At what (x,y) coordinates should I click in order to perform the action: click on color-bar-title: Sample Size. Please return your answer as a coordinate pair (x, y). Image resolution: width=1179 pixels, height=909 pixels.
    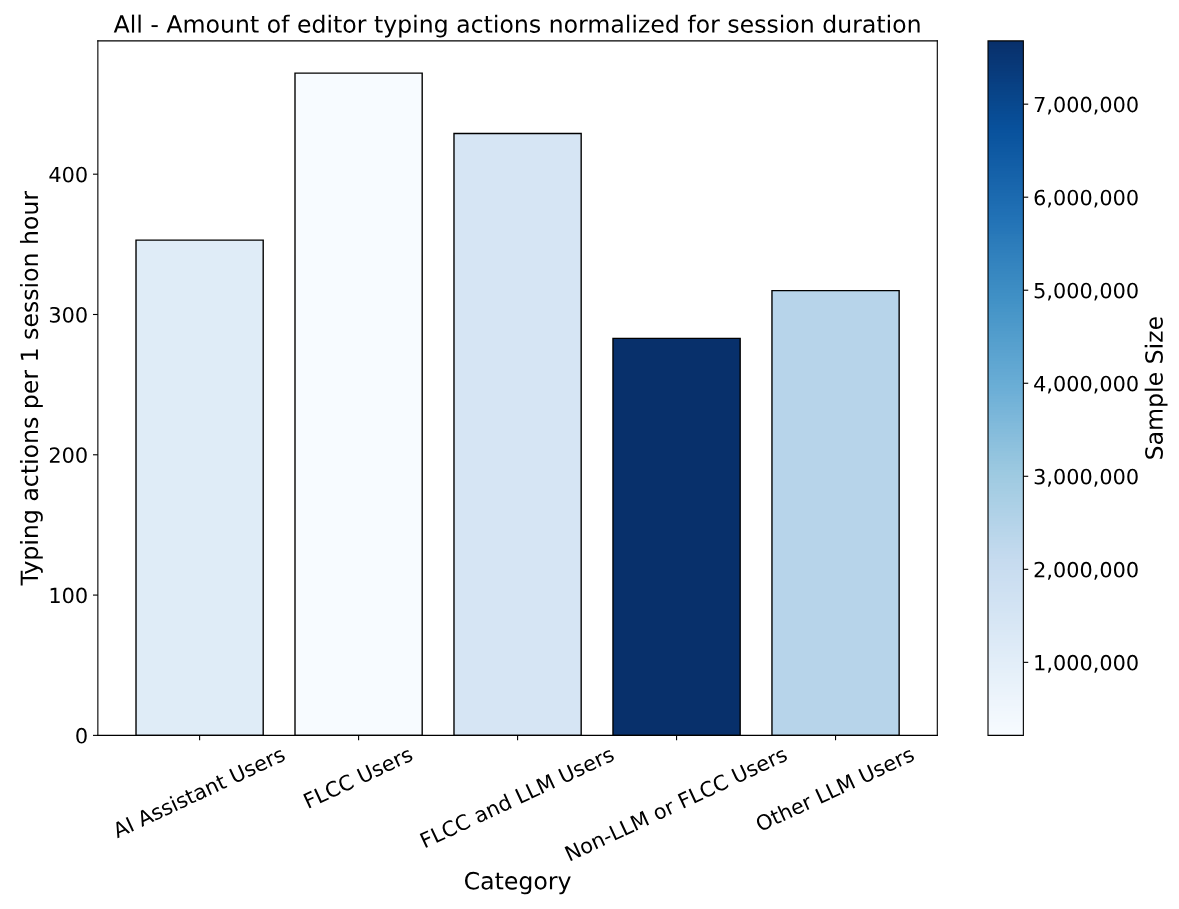
    Looking at the image, I should click on (1156, 388).